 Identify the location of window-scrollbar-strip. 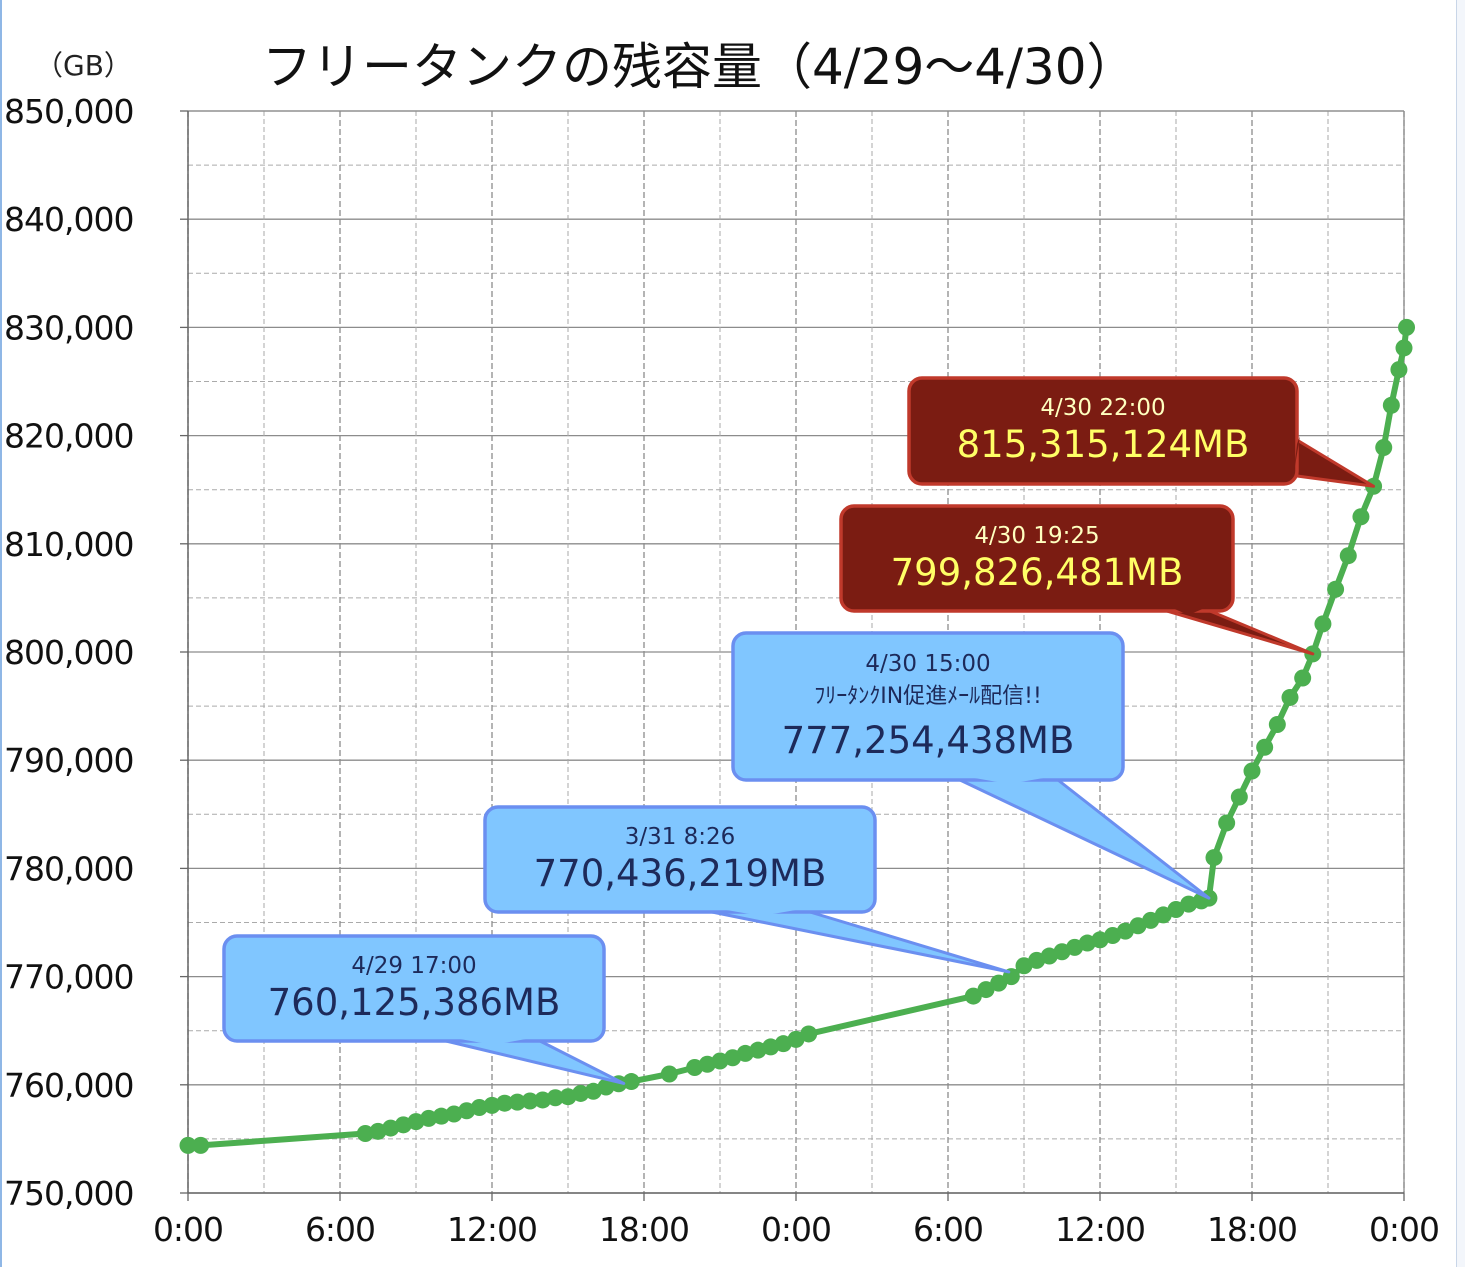
(1460, 633).